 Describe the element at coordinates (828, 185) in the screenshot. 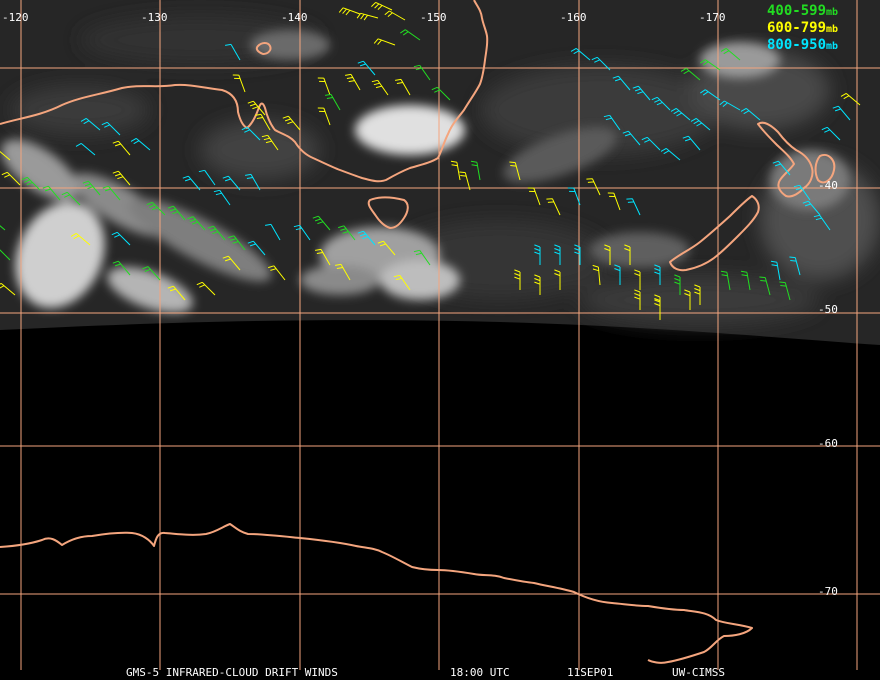

I see `lat-label-40: -40` at that location.